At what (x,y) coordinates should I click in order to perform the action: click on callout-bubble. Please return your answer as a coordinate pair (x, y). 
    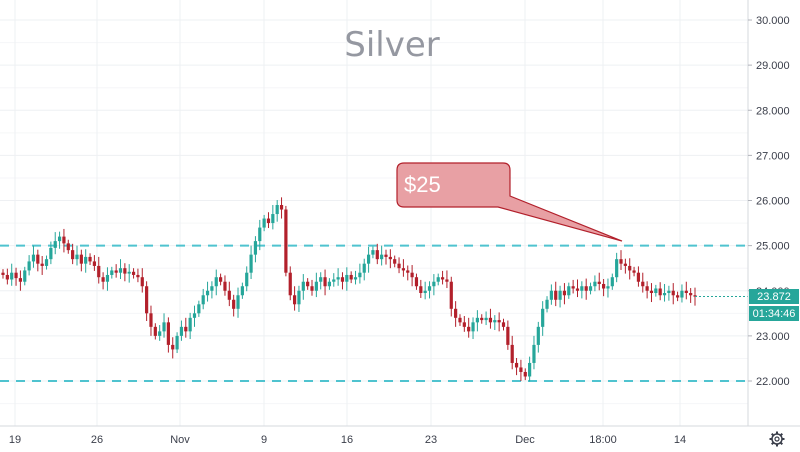
    Looking at the image, I should click on (509, 202).